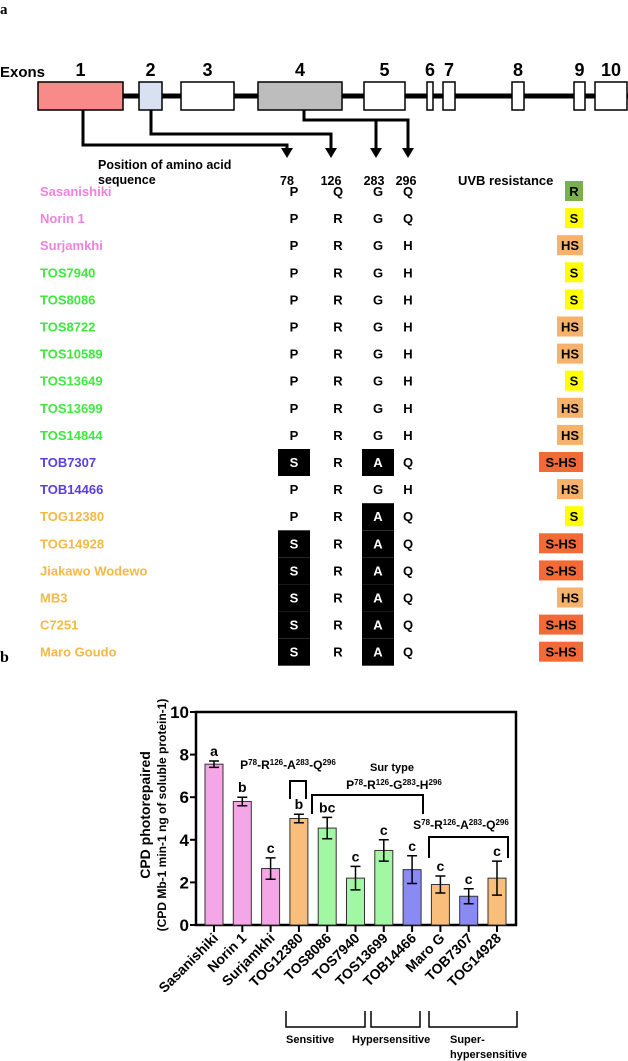 Image resolution: width=628 pixels, height=1061 pixels. Describe the element at coordinates (505, 180) in the screenshot. I see `uvb-resistance-header: UVB resistance` at that location.